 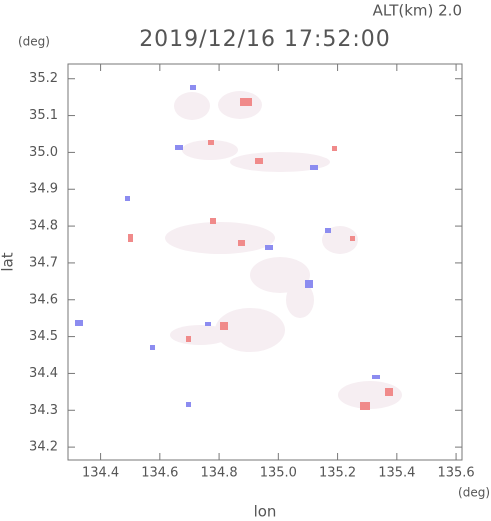 I want to click on y-tick-label: 35.0, so click(x=43, y=152).